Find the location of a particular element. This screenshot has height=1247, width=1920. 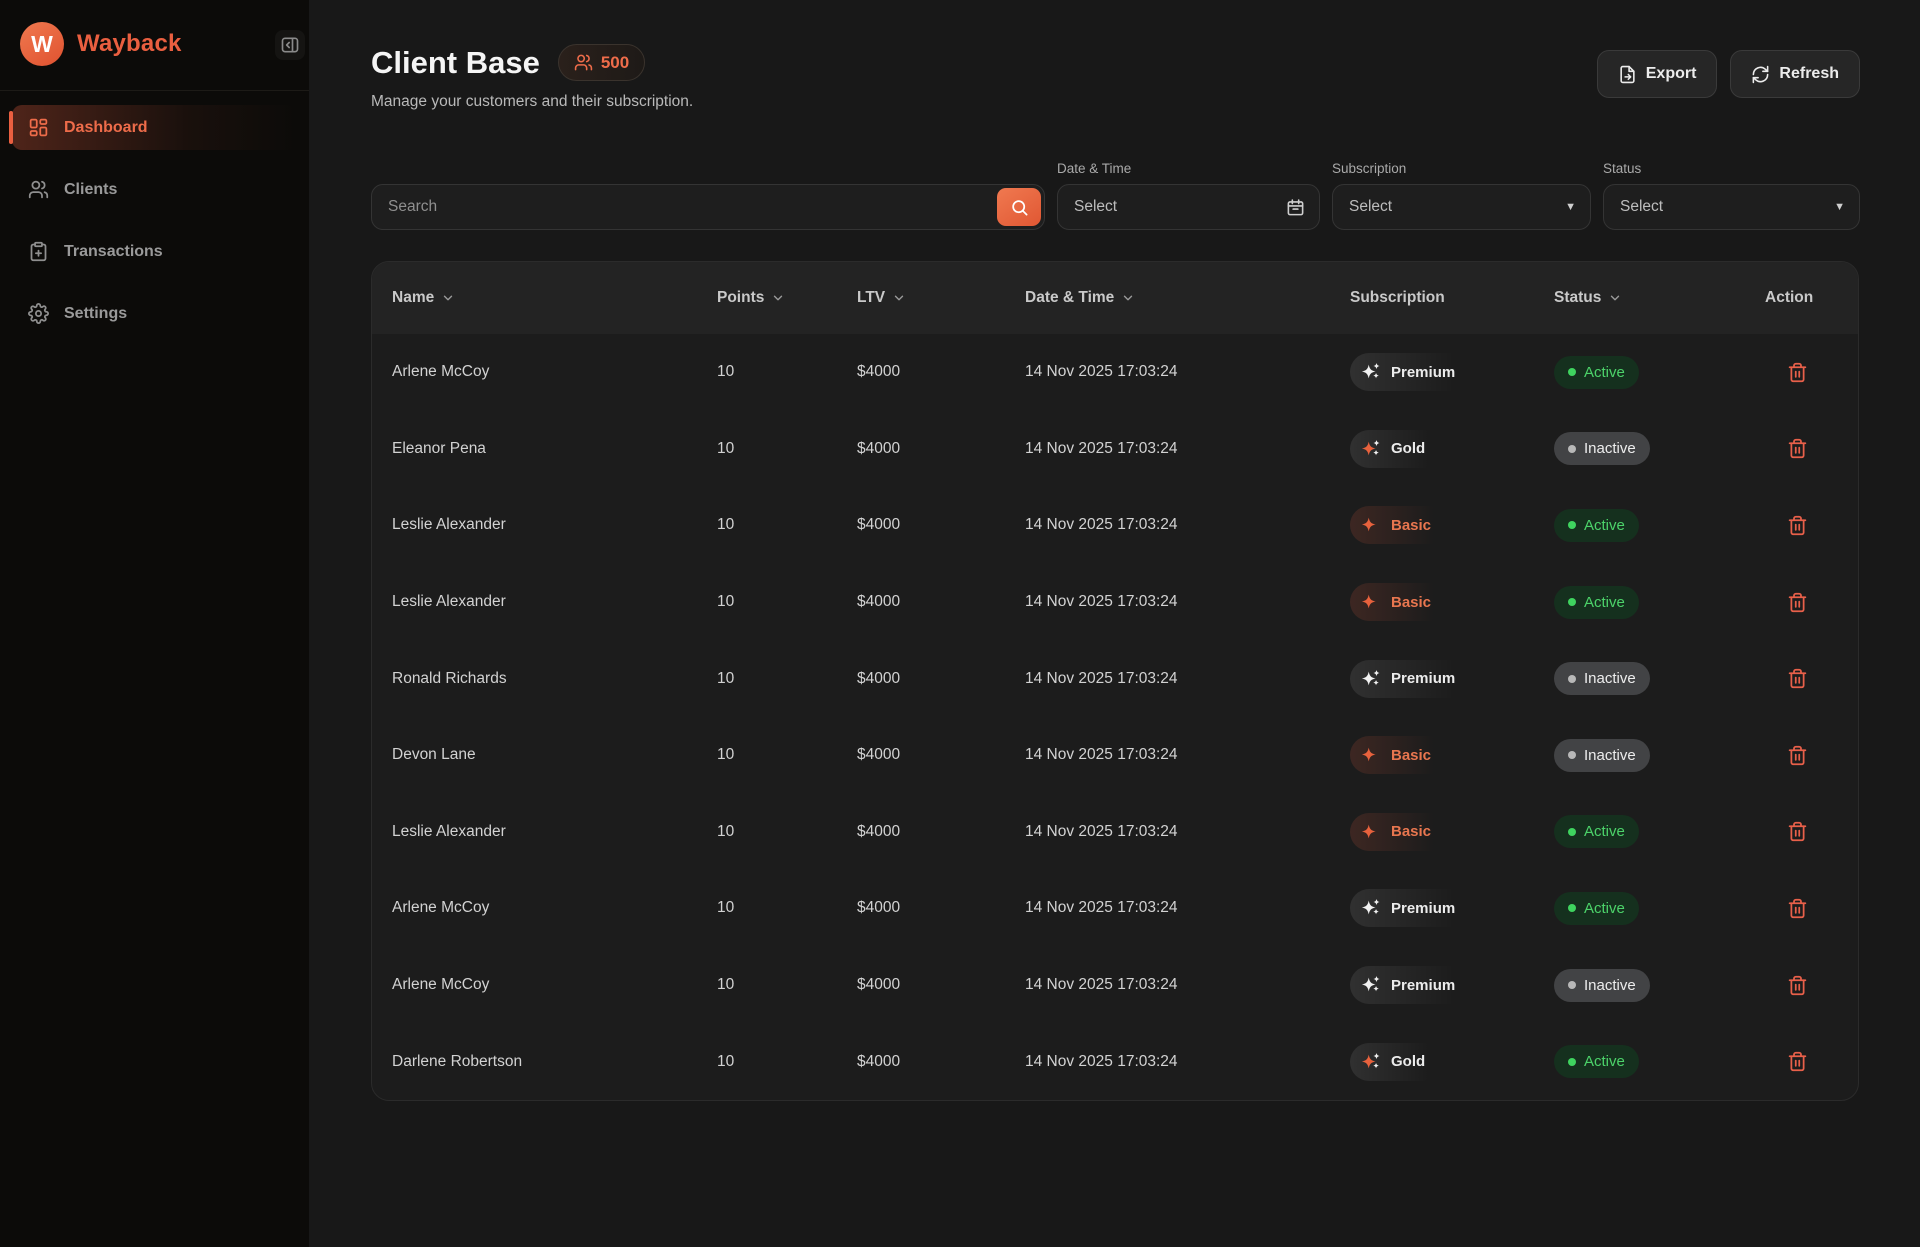

column-header-status: Status is located at coordinates (1659, 298).